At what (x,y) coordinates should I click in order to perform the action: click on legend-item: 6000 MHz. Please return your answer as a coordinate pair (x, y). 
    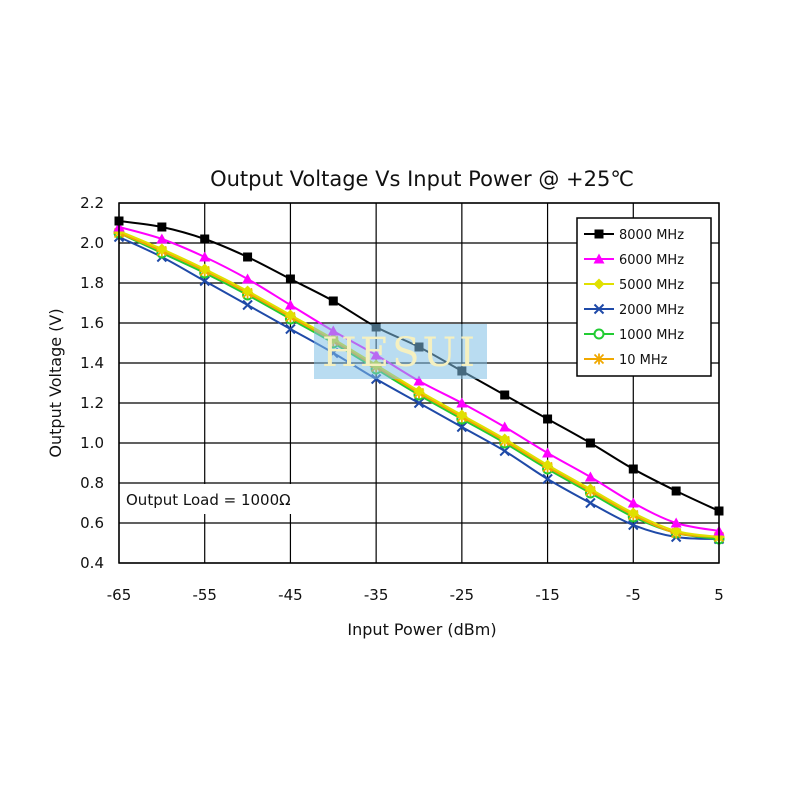
    Looking at the image, I should click on (634, 260).